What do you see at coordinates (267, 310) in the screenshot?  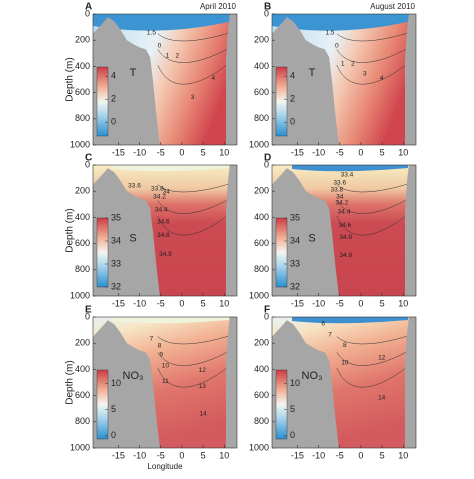 I see `panel-letter: F` at bounding box center [267, 310].